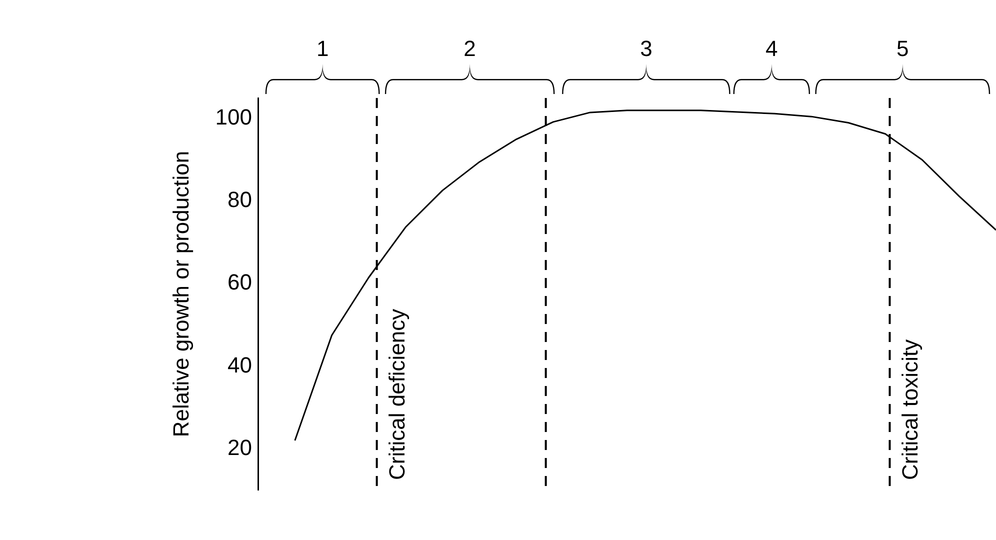  What do you see at coordinates (240, 365) in the screenshot?
I see `y-tick-label: 40` at bounding box center [240, 365].